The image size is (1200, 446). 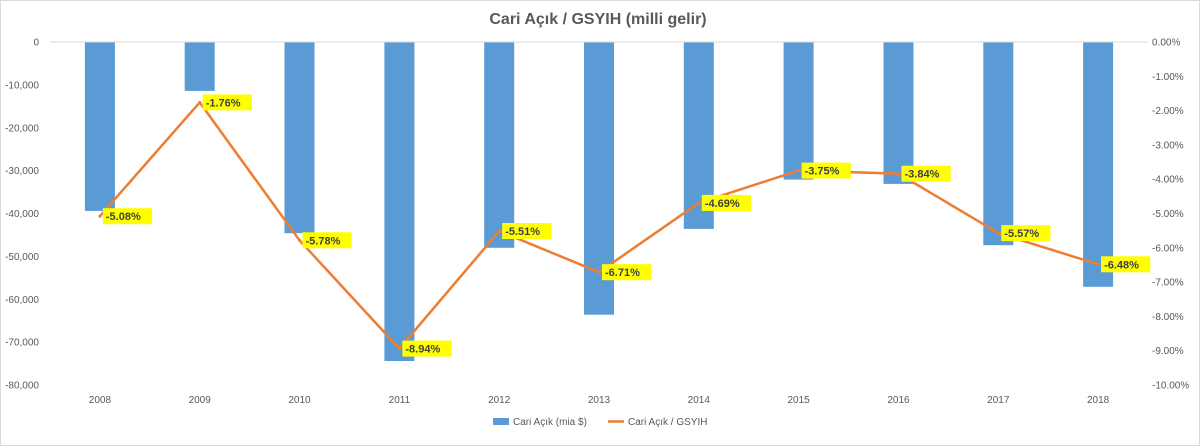 I want to click on data-label-2016: -3.84%, so click(x=926, y=173).